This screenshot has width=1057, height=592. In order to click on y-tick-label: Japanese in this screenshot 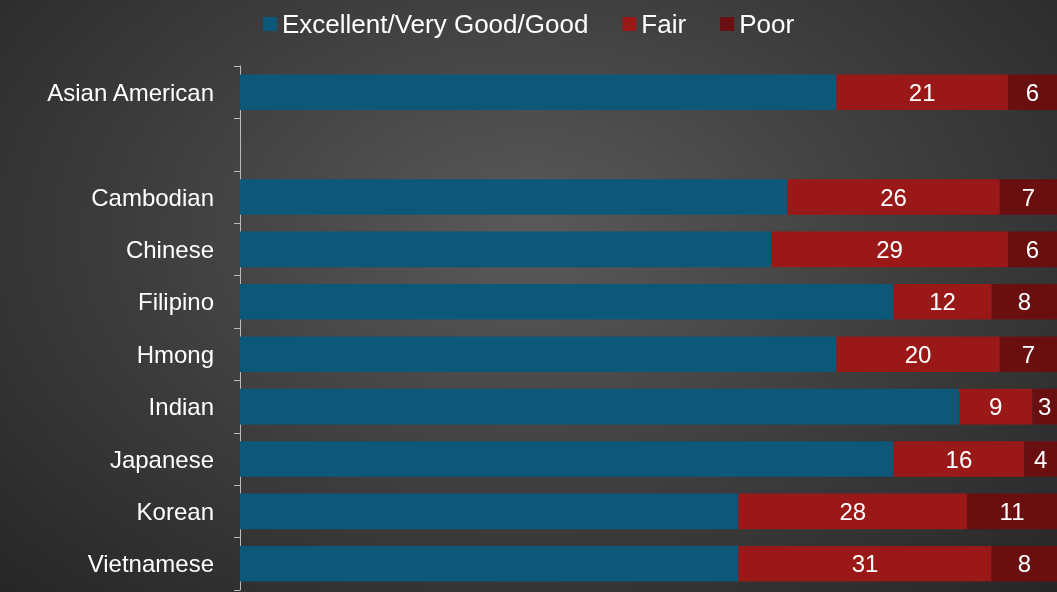, I will do `click(161, 459)`.